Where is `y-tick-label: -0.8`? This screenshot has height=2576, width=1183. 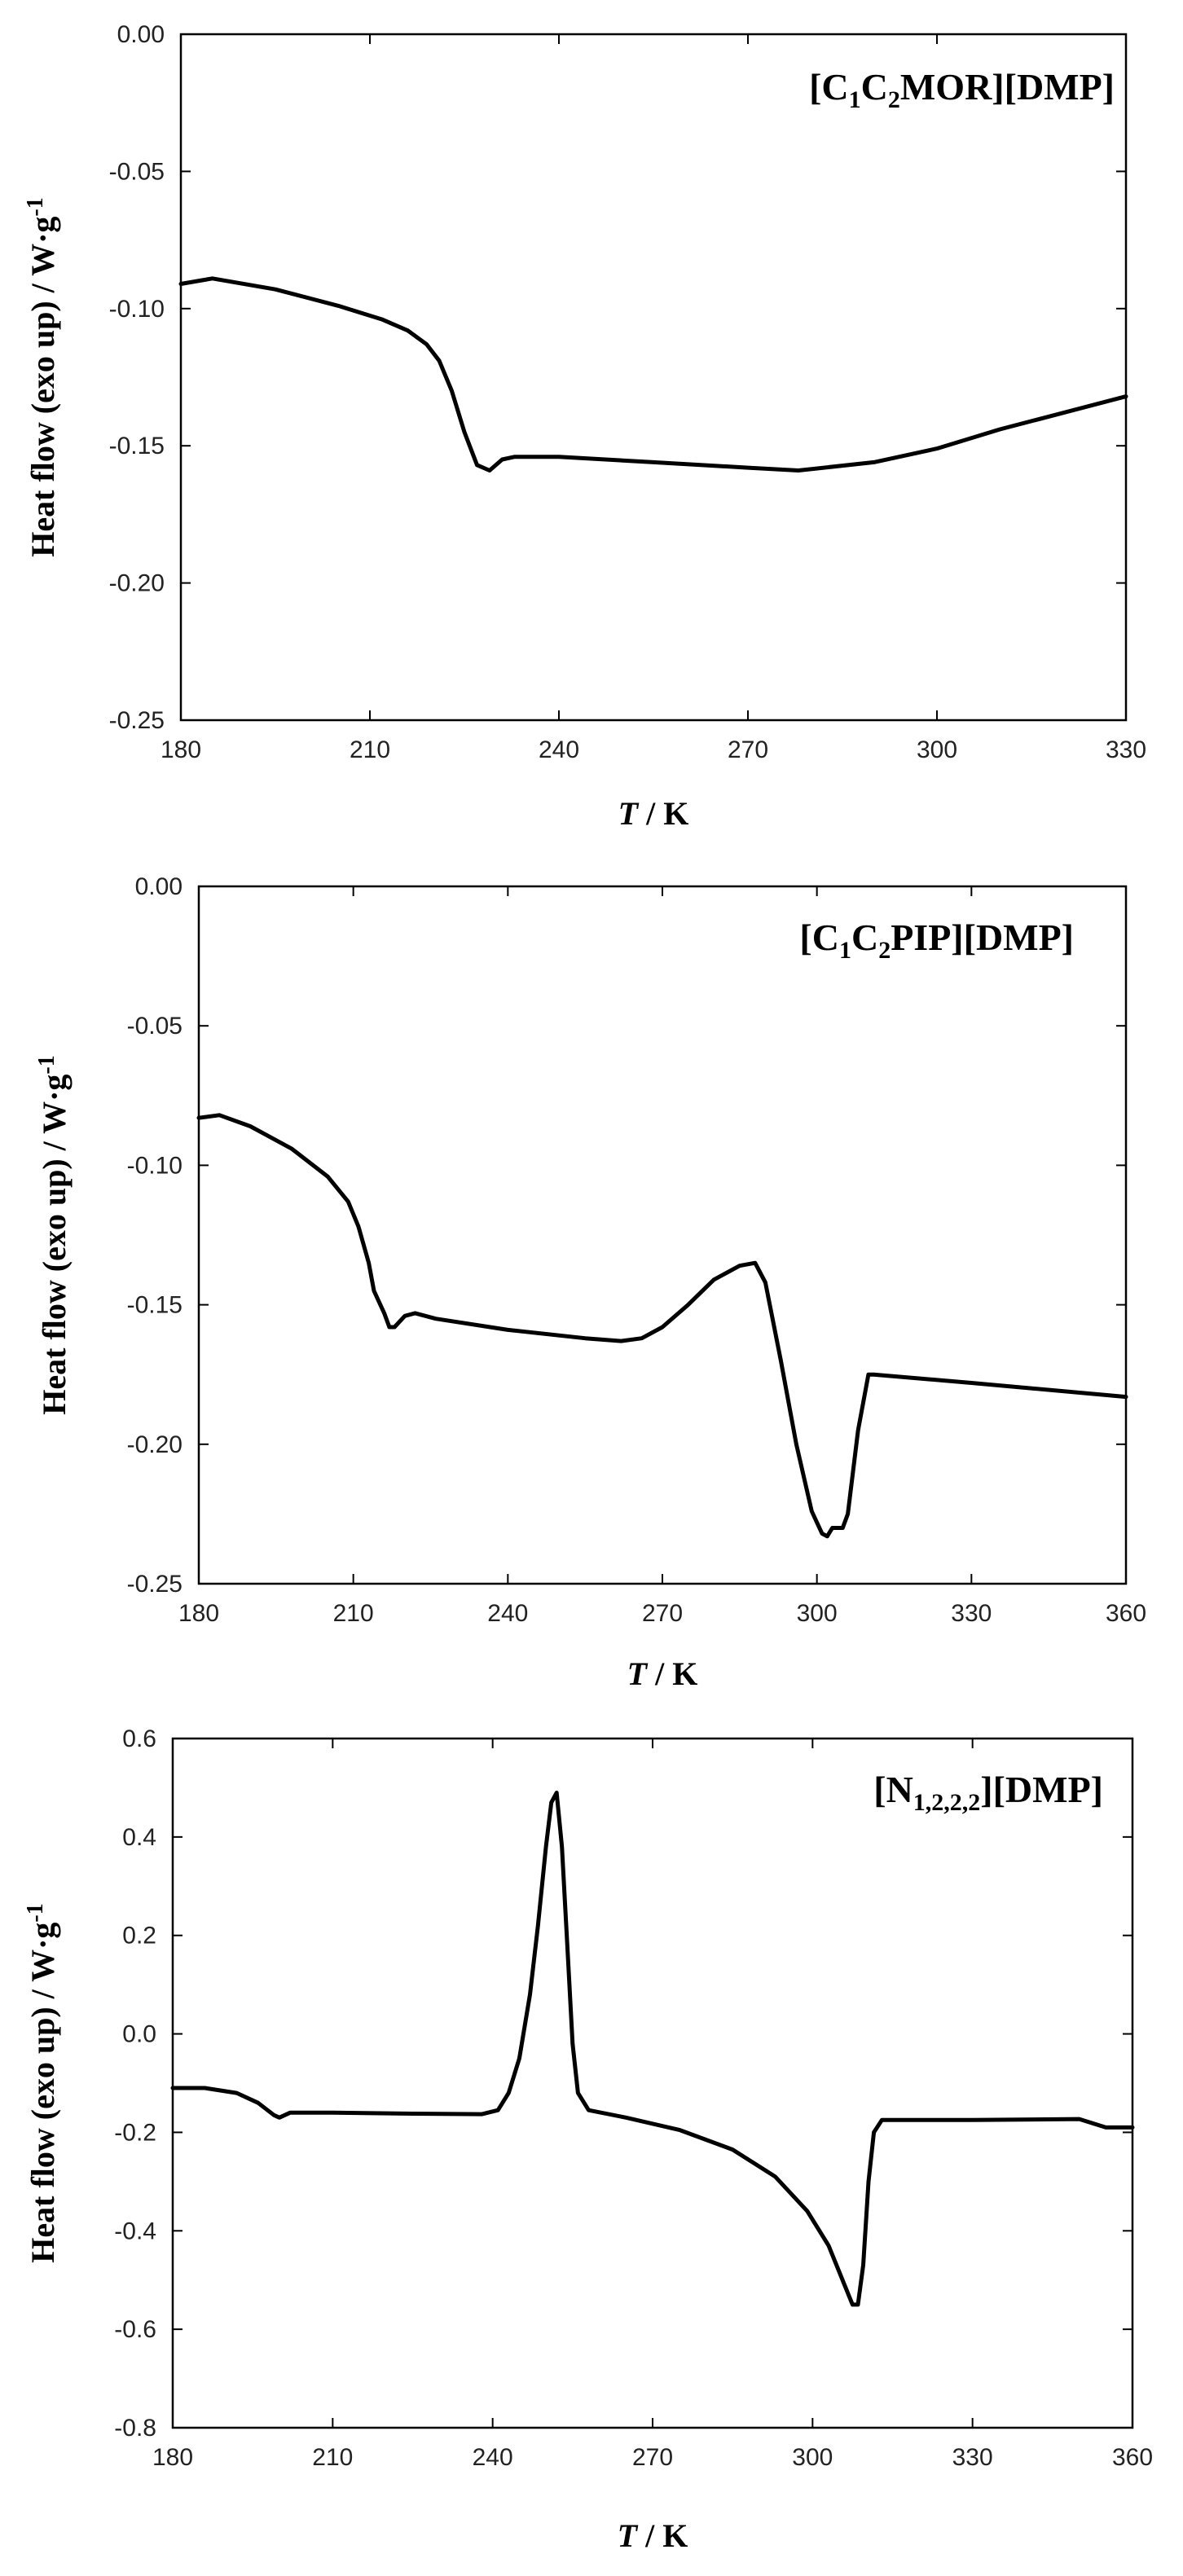
y-tick-label: -0.8 is located at coordinates (135, 2428).